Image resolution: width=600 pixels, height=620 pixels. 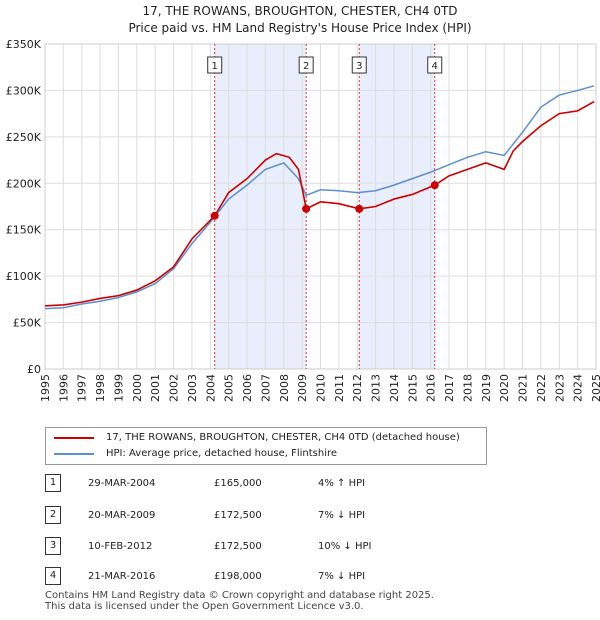 I want to click on transaction-row: 2 20-MAR-2009 £172,500 7% ↓ HPI, so click(x=300, y=517).